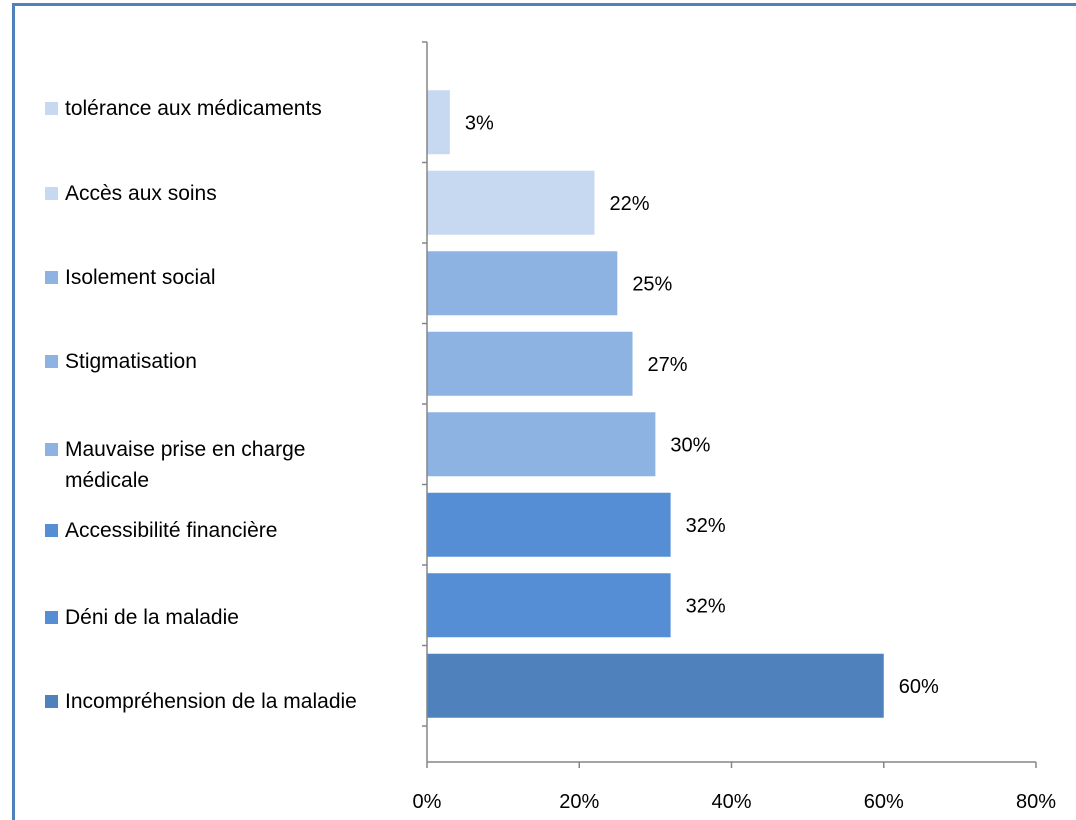 The height and width of the screenshot is (820, 1076). Describe the element at coordinates (211, 701) in the screenshot. I see `legend-label: Incompréhension de la maladie` at that location.